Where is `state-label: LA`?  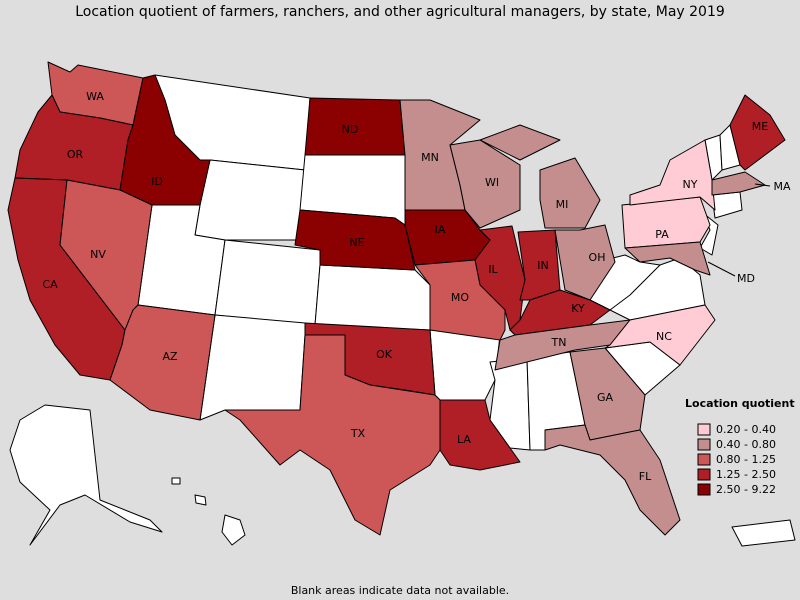
state-label: LA is located at coordinates (464, 439).